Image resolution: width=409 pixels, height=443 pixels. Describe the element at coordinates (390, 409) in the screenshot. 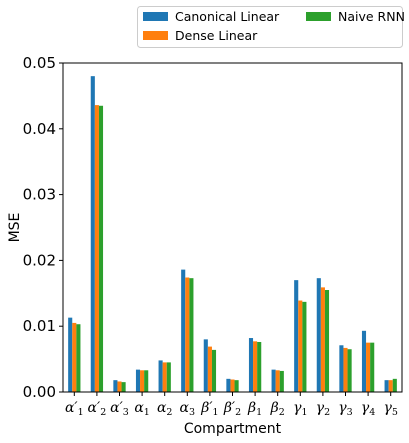

I see `x-tick-label: γ5` at that location.